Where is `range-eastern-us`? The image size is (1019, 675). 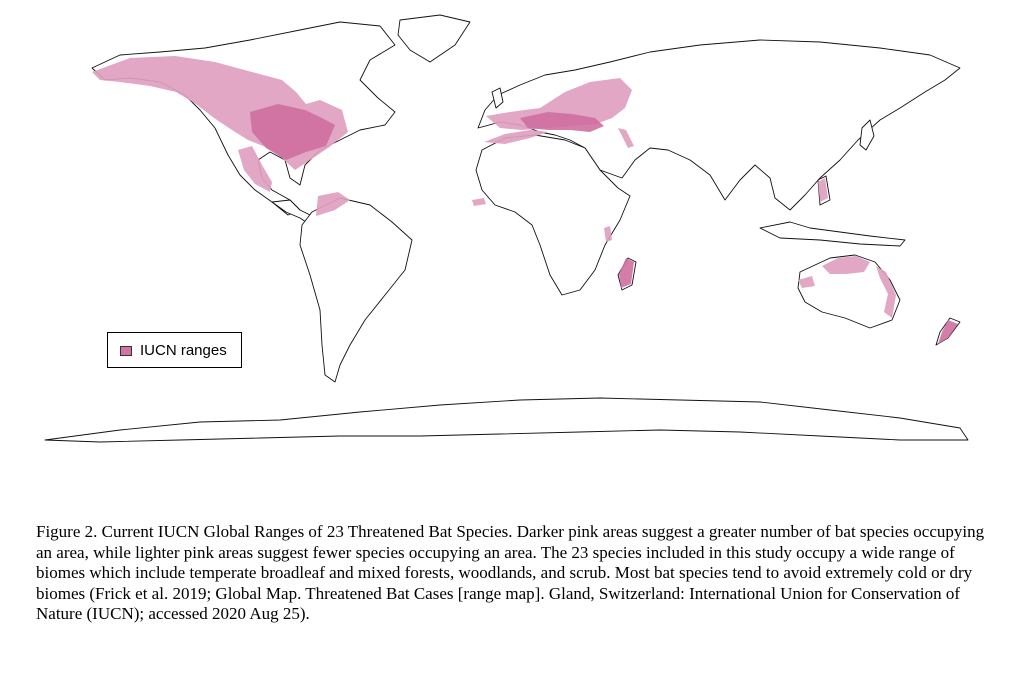 range-eastern-us is located at coordinates (292, 132).